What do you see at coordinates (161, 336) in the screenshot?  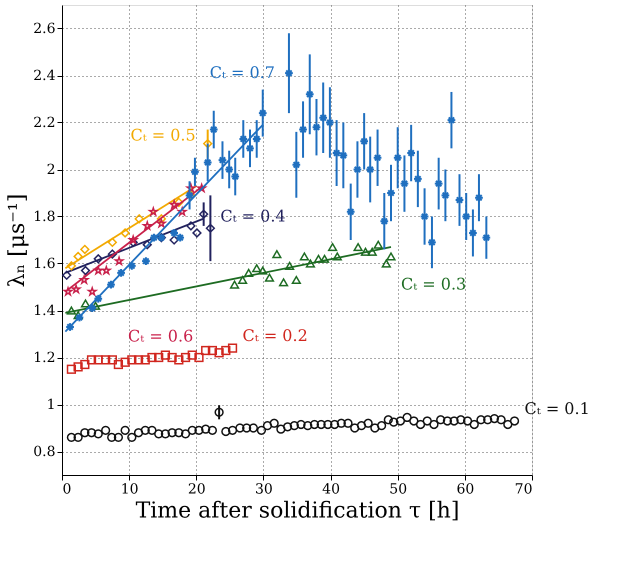 I see `text: Cₜ = 0.6` at bounding box center [161, 336].